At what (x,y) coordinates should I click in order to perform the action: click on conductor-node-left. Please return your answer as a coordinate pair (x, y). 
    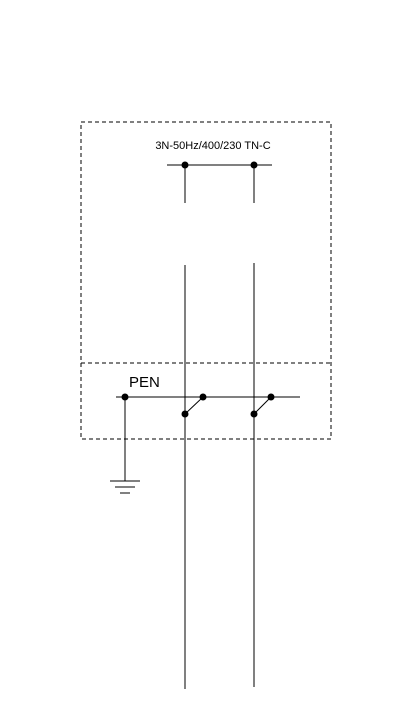
    Looking at the image, I should click on (185, 414).